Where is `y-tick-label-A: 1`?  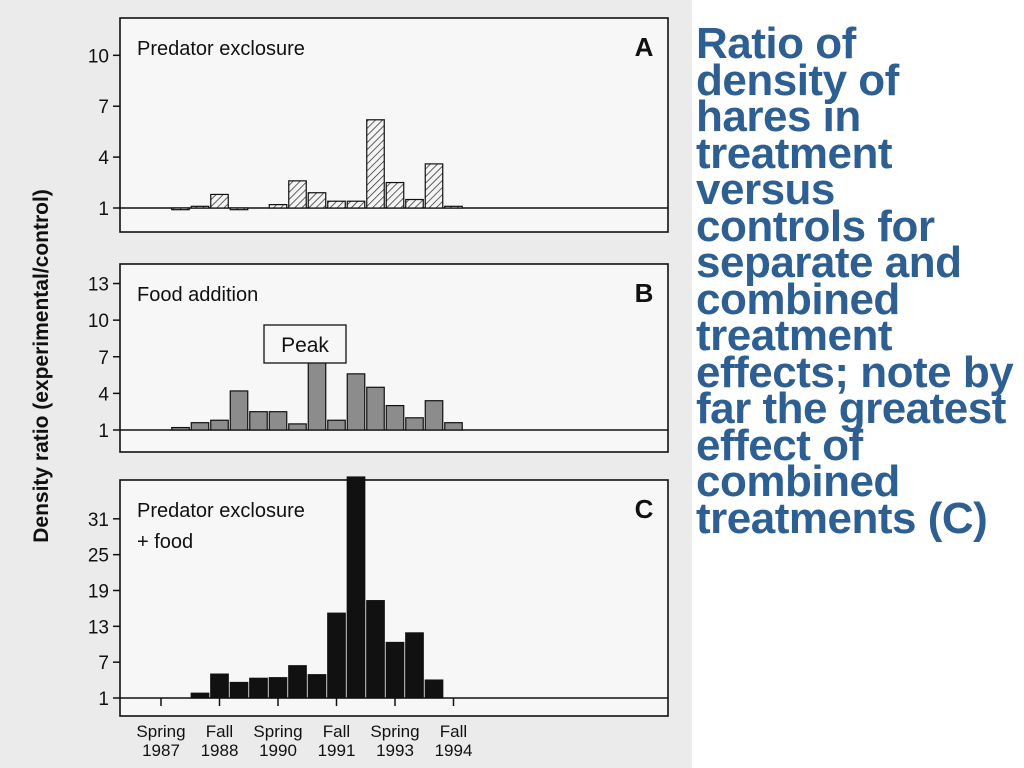
y-tick-label-A: 1 is located at coordinates (103, 209).